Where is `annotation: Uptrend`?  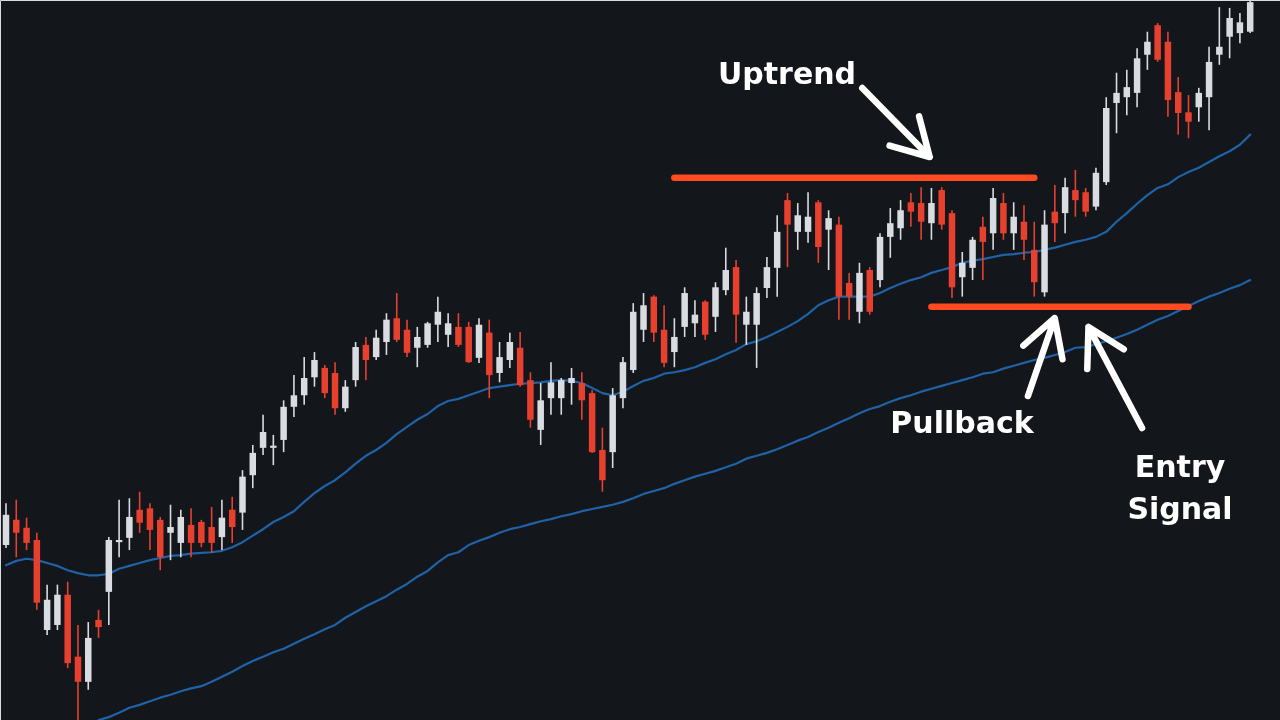 annotation: Uptrend is located at coordinates (787, 73).